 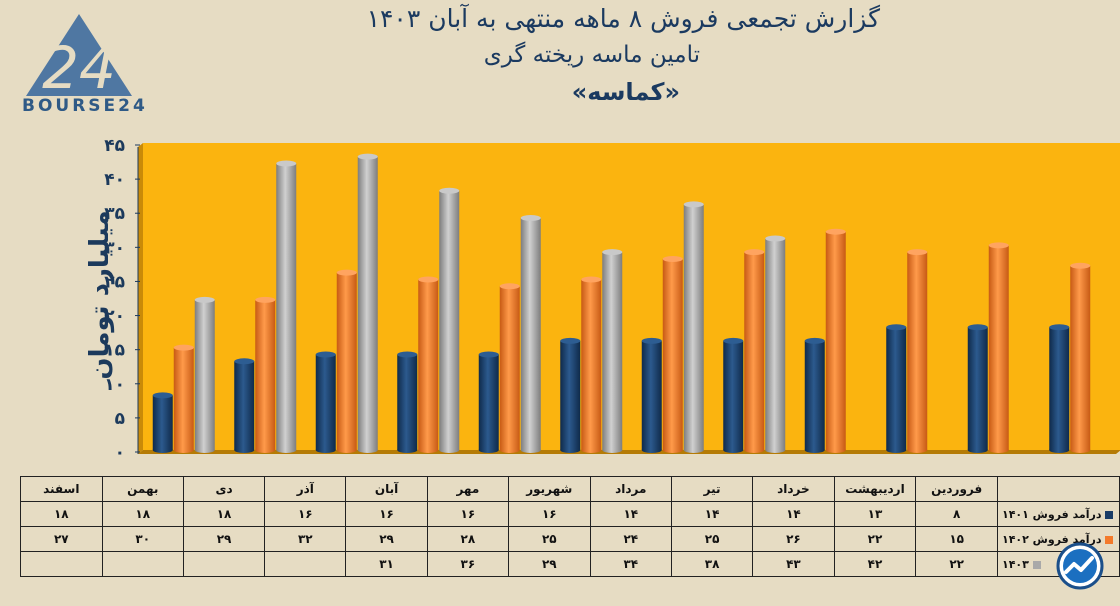 I want to click on category-label: فروردین, so click(x=956, y=489).